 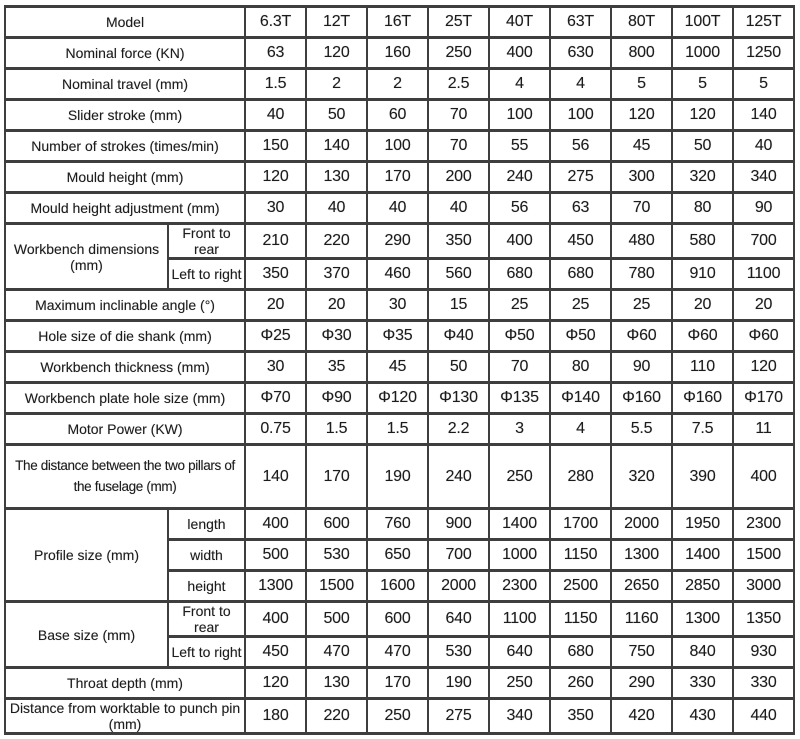 What do you see at coordinates (125, 208) in the screenshot?
I see `row-label: Mould height adjustment (mm)` at bounding box center [125, 208].